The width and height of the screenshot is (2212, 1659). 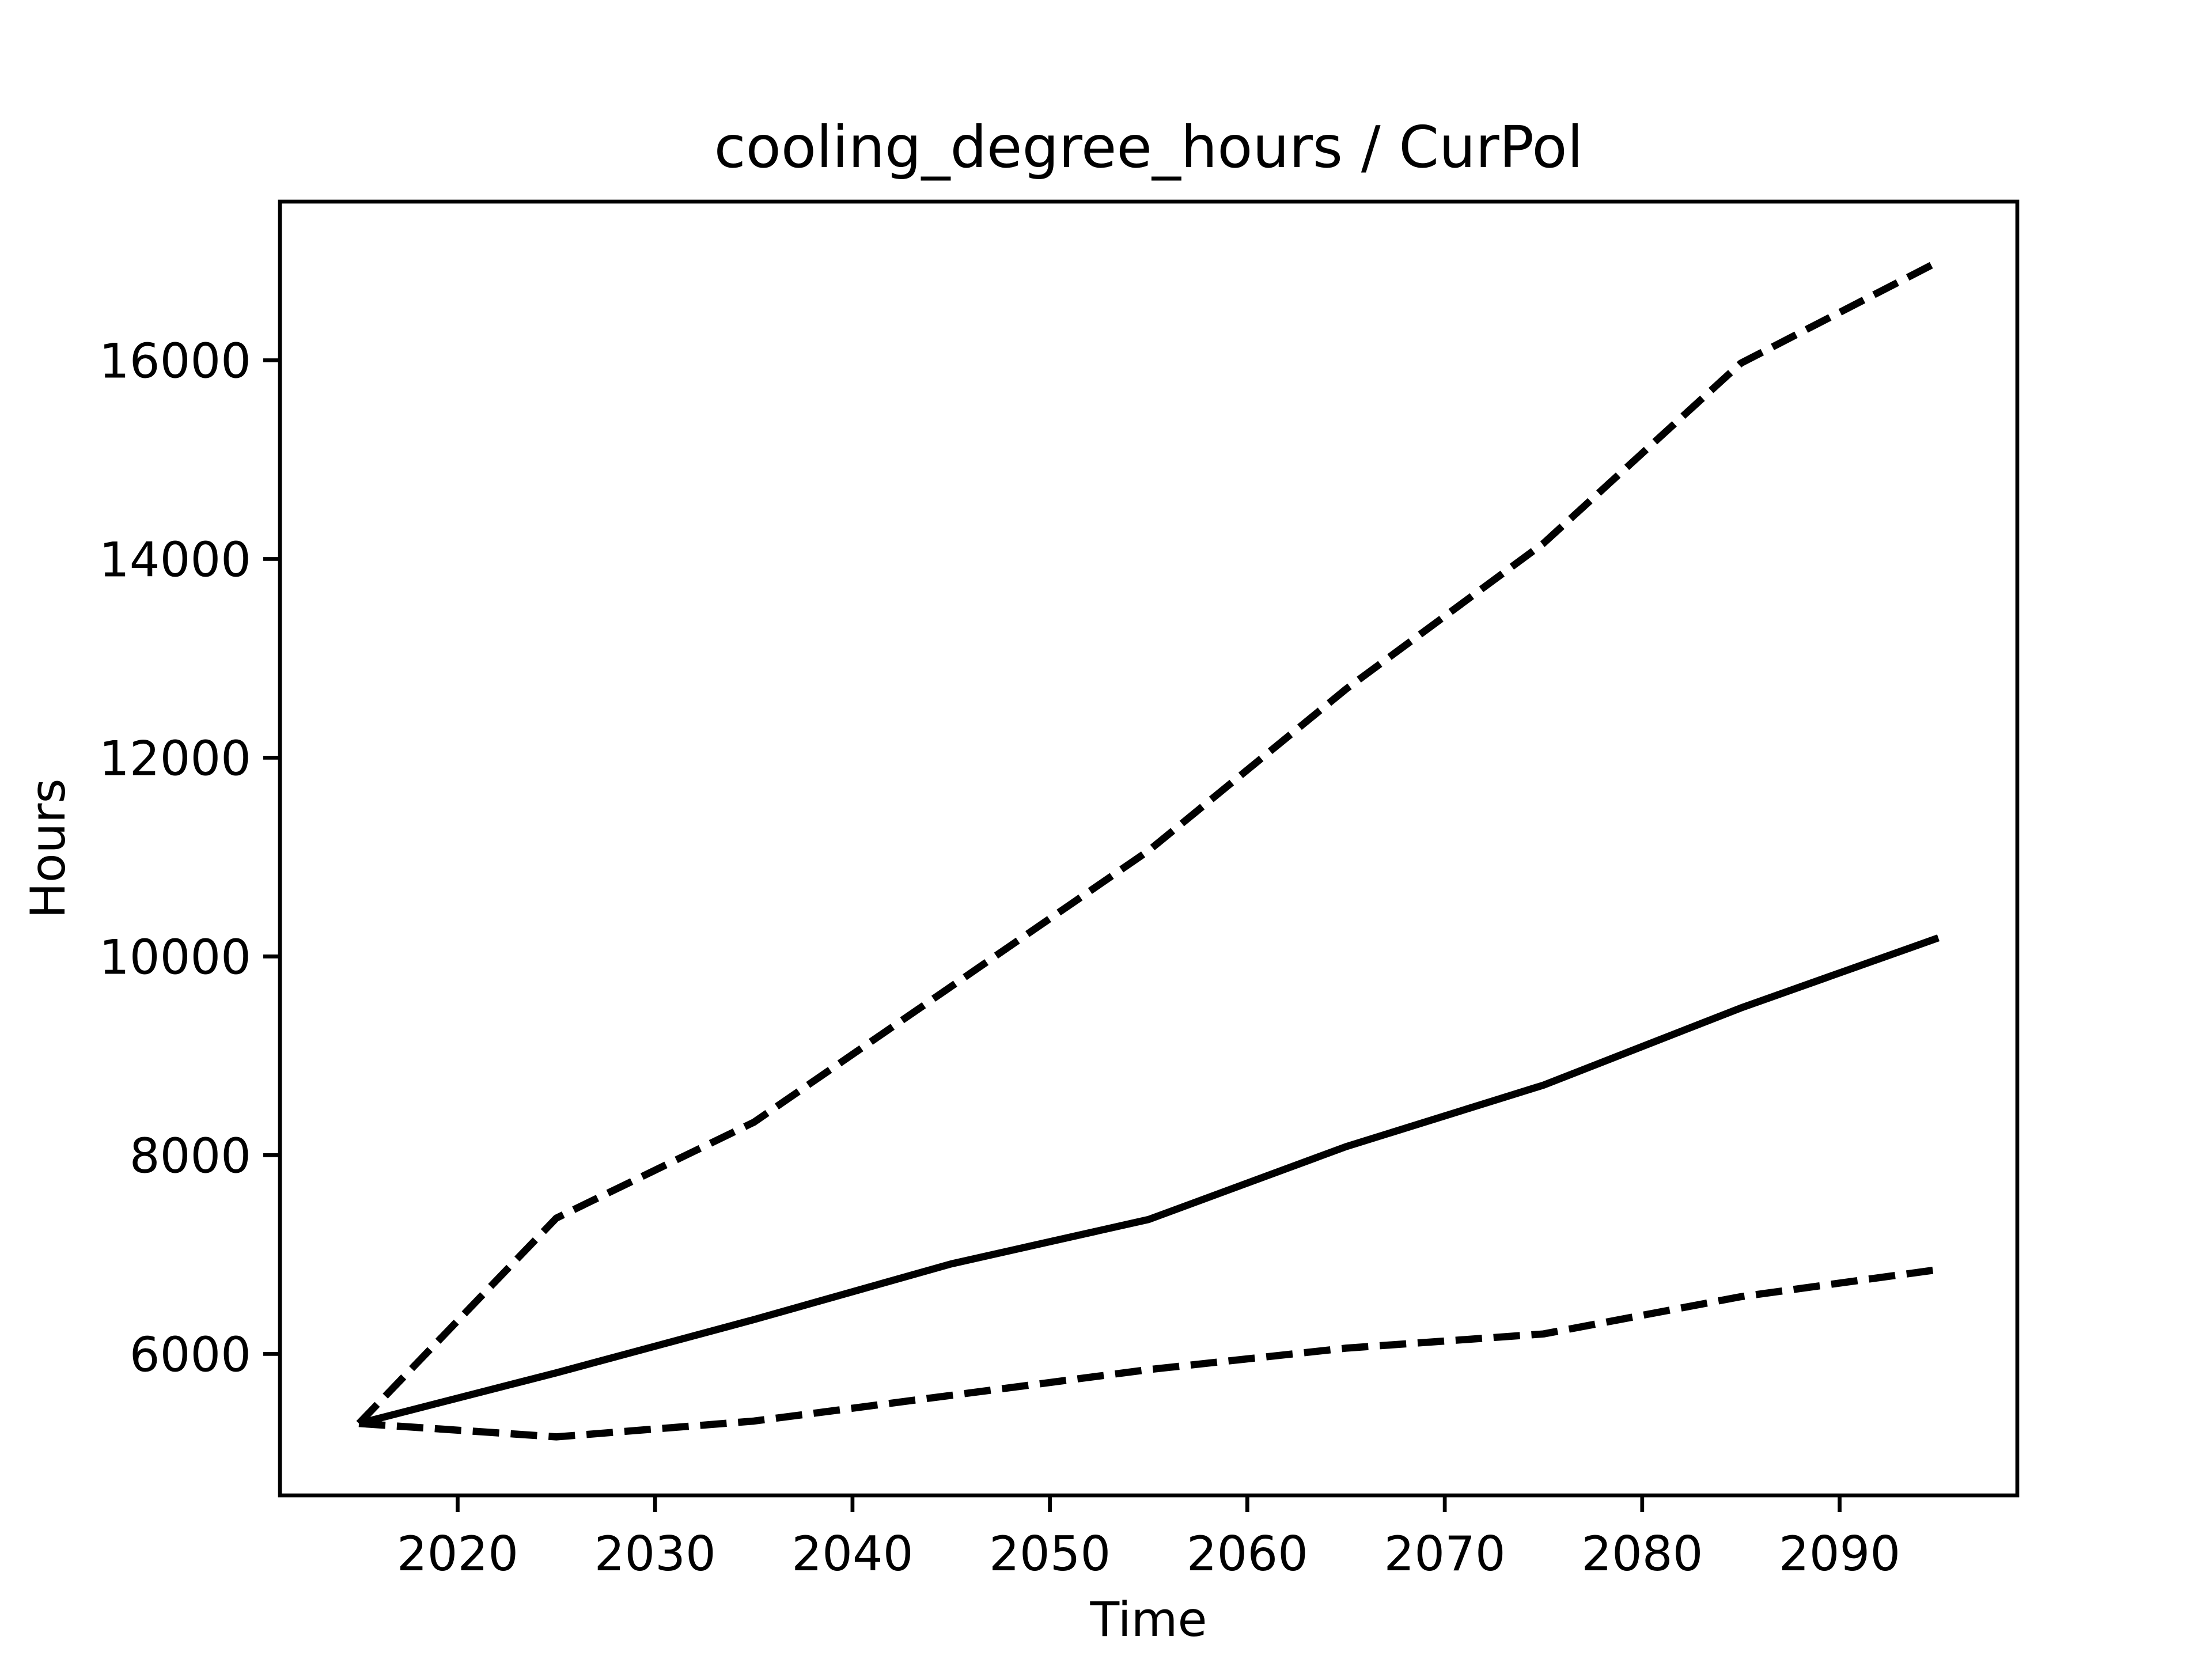 What do you see at coordinates (190, 1354) in the screenshot?
I see `y-tick-label: 6000` at bounding box center [190, 1354].